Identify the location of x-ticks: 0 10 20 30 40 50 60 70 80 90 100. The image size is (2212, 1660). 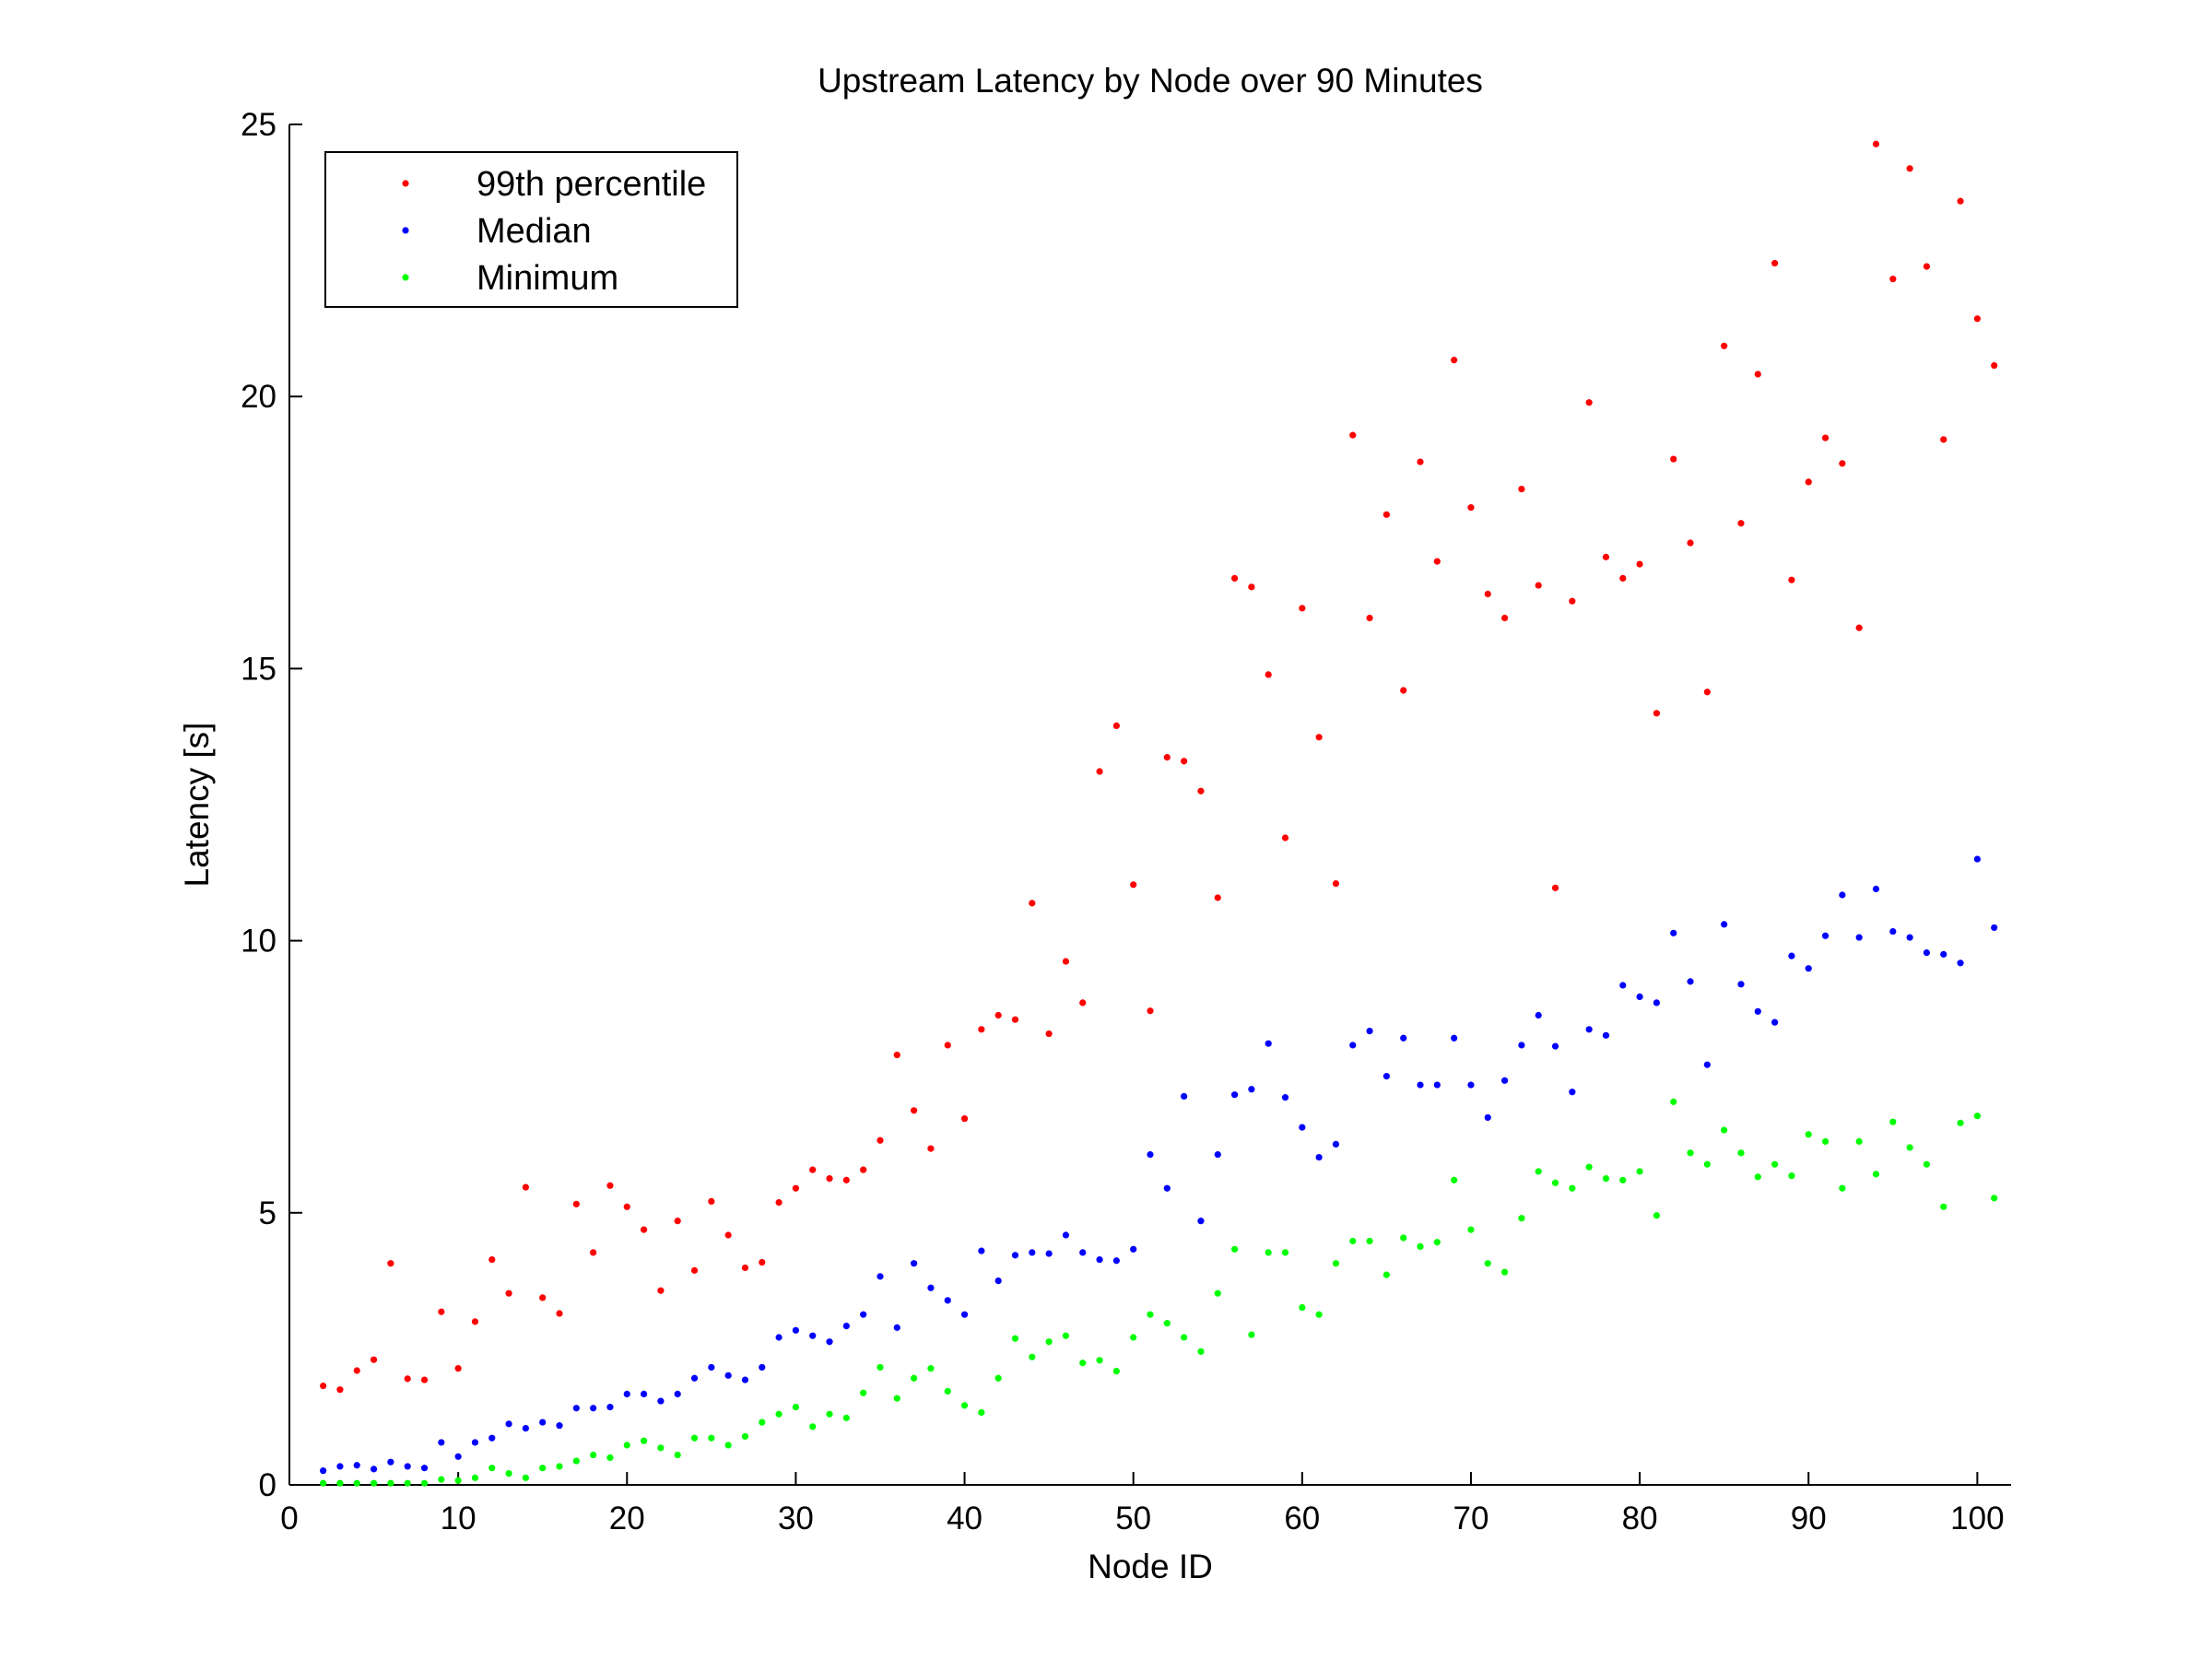
(1142, 1504).